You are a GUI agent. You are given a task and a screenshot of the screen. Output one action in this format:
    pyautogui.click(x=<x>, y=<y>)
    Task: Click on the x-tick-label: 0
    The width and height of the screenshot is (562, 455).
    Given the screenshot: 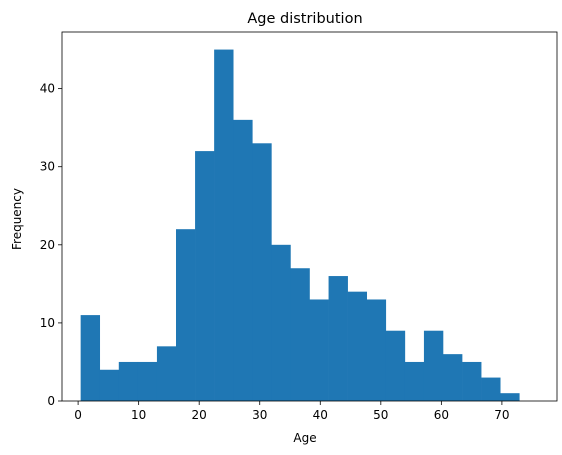 What is the action you would take?
    pyautogui.click(x=78, y=415)
    